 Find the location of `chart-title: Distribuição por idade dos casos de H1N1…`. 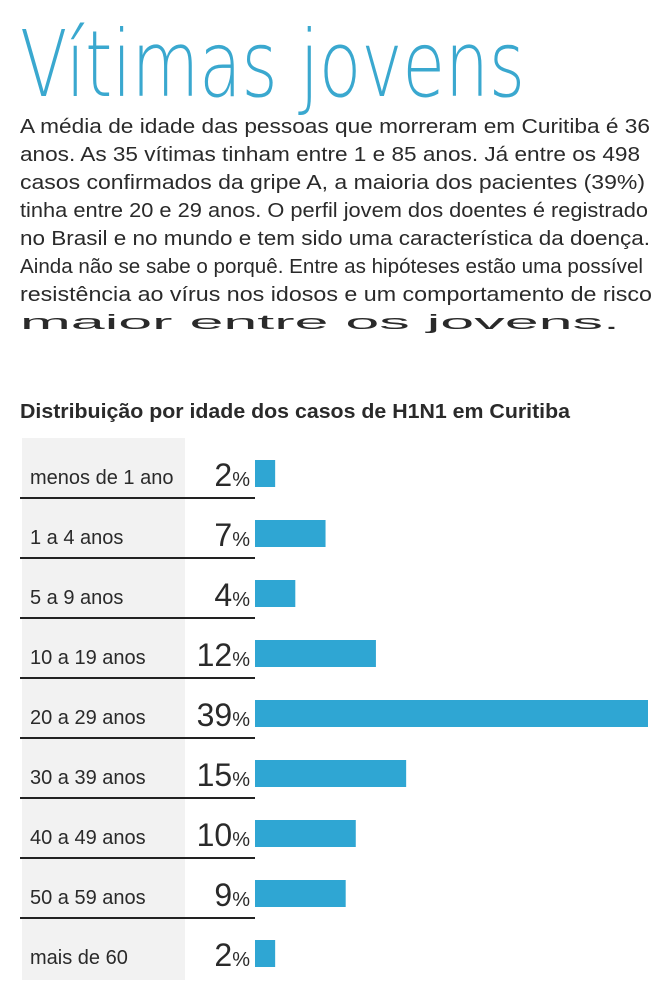

chart-title: Distribuição por idade dos casos de H1N1… is located at coordinates (295, 412).